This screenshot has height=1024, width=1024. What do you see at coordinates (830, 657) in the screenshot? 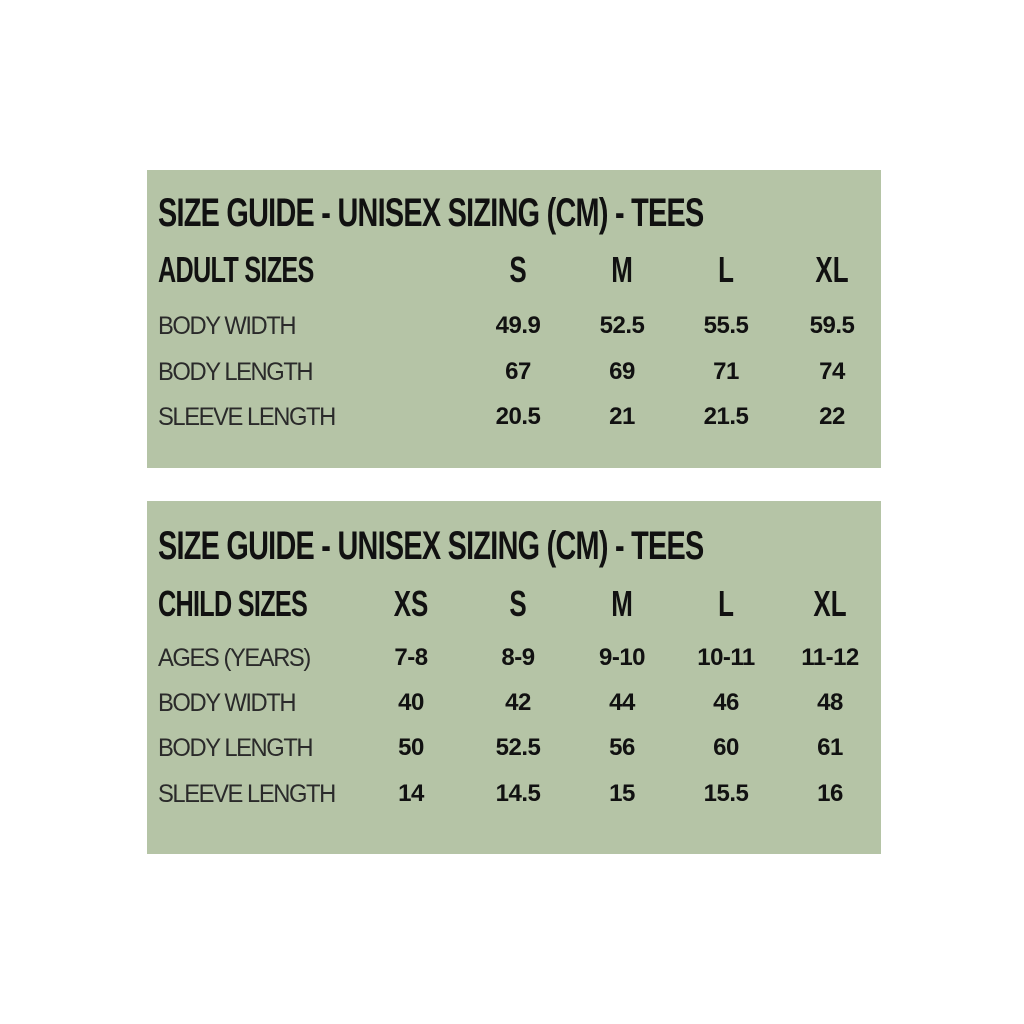
I see `measurement-value: 11-12` at bounding box center [830, 657].